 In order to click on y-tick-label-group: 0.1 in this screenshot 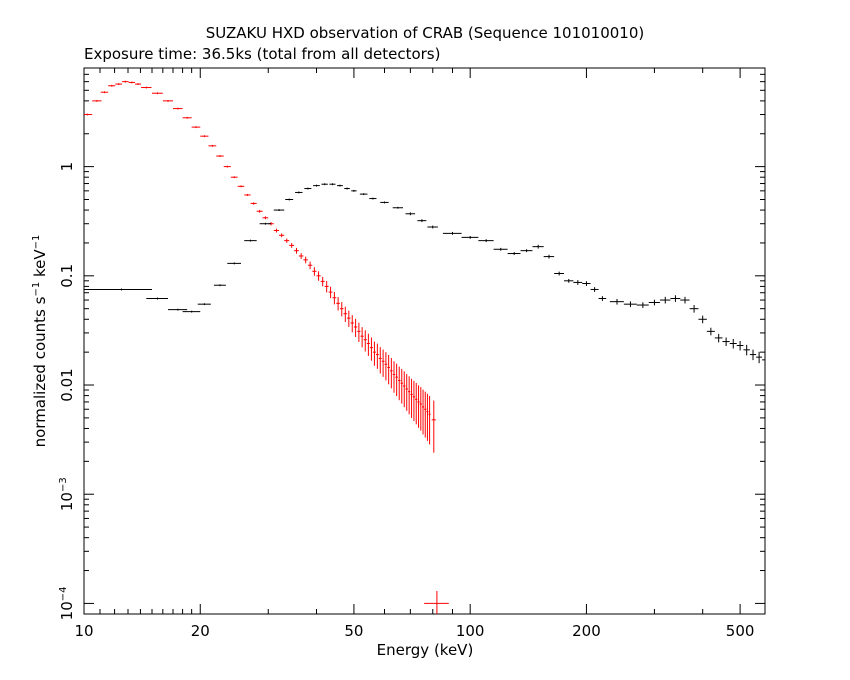, I will do `click(67, 276)`.